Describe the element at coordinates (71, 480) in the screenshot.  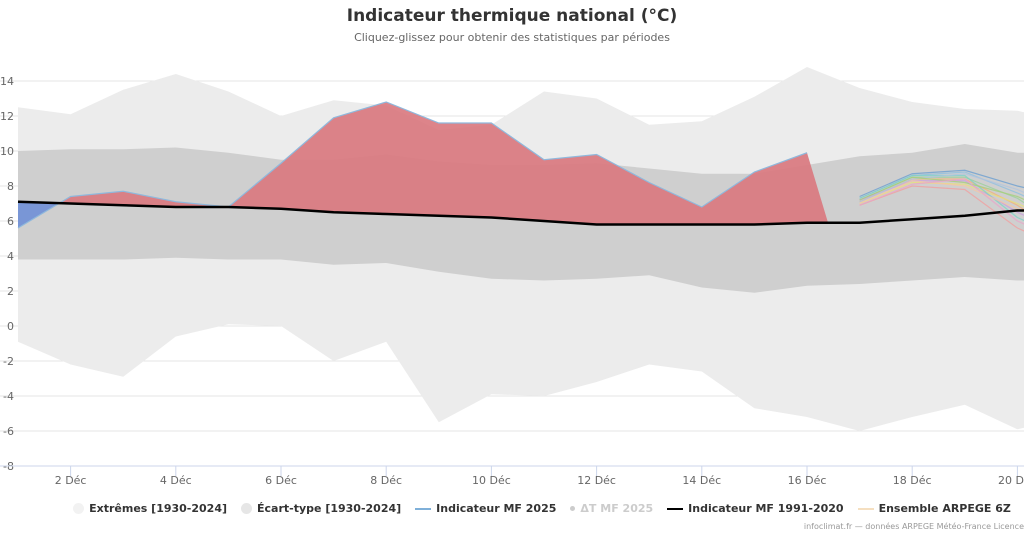
I see `x-tick-label: 2 Déc` at that location.